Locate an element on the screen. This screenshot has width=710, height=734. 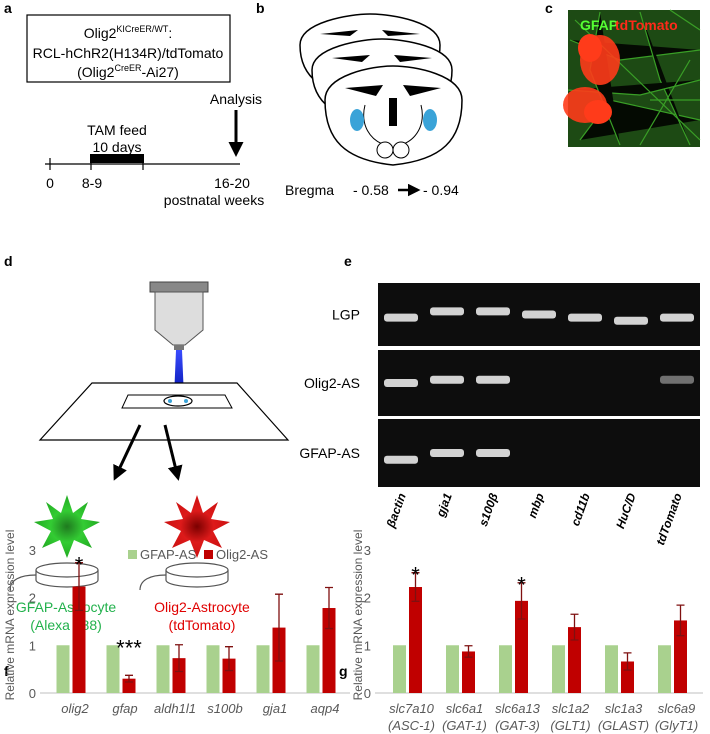
x-tick-label: (GLT1) is located at coordinates (570, 725).